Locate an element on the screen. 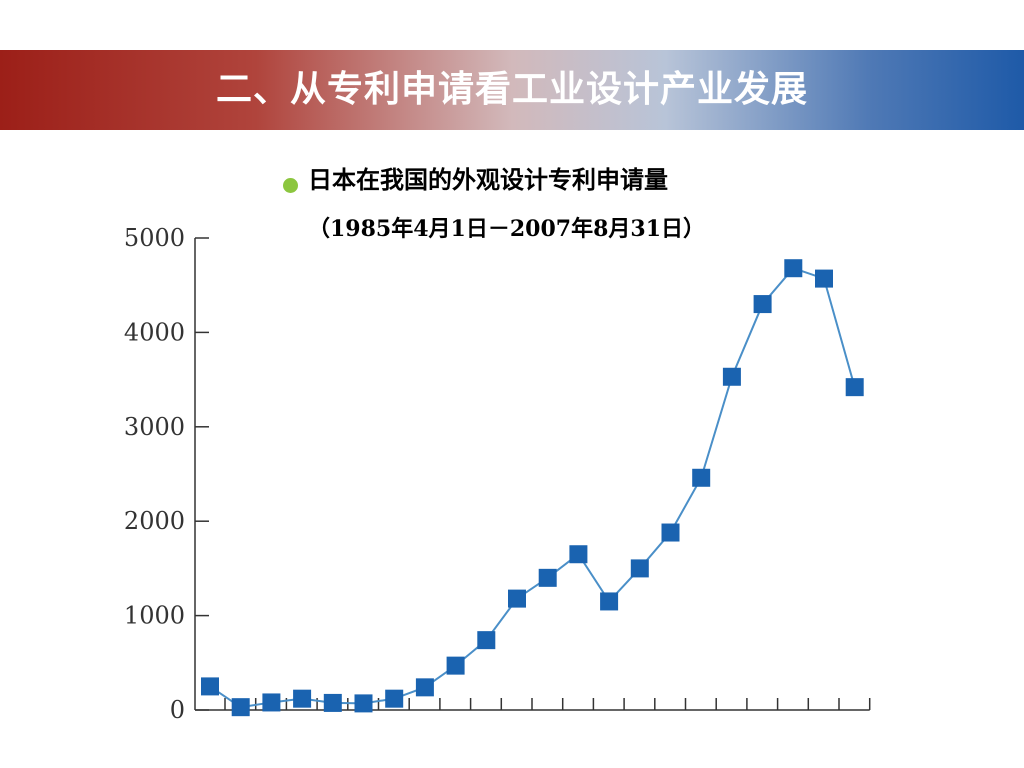 The width and height of the screenshot is (1024, 768). y-tick-label: 4000 is located at coordinates (154, 332).